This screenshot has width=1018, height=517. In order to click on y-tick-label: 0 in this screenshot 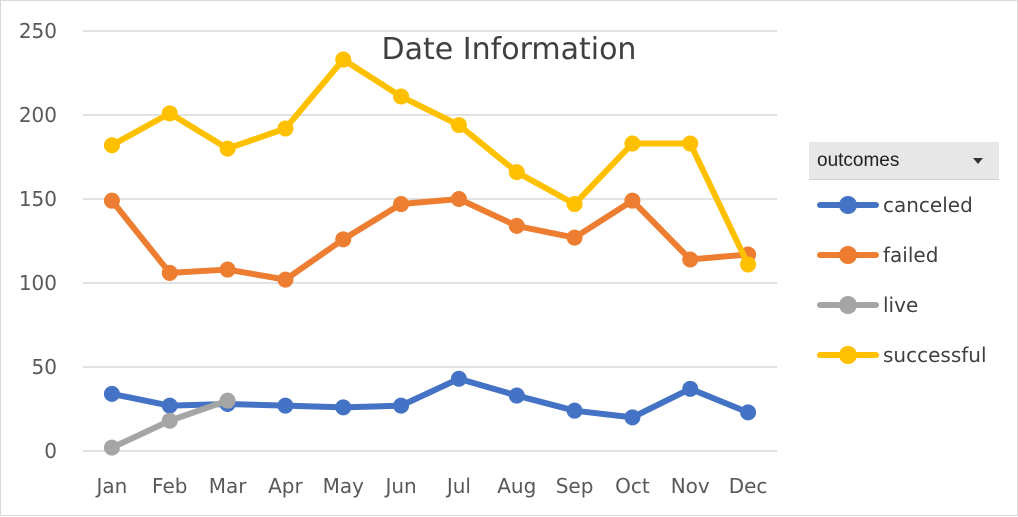, I will do `click(50, 451)`.